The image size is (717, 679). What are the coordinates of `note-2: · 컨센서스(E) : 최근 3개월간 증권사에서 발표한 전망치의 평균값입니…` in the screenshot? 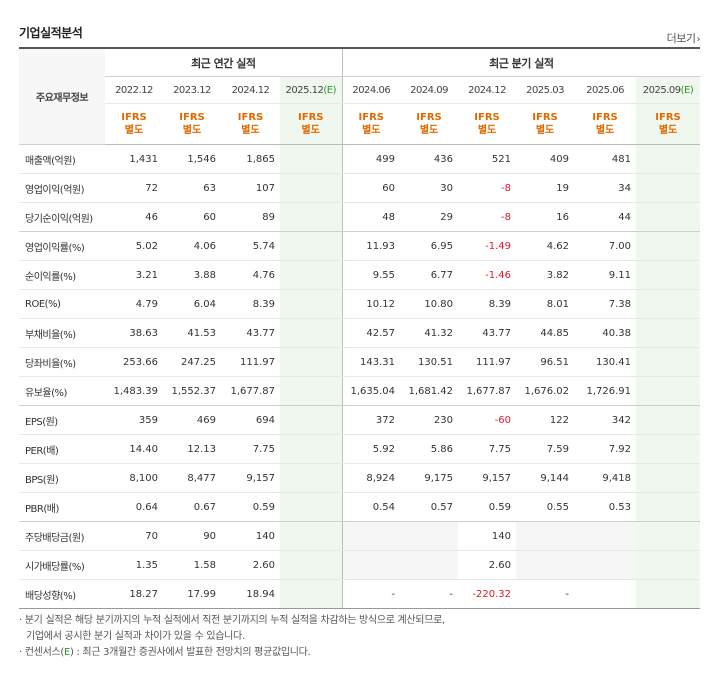 It's located at (165, 652).